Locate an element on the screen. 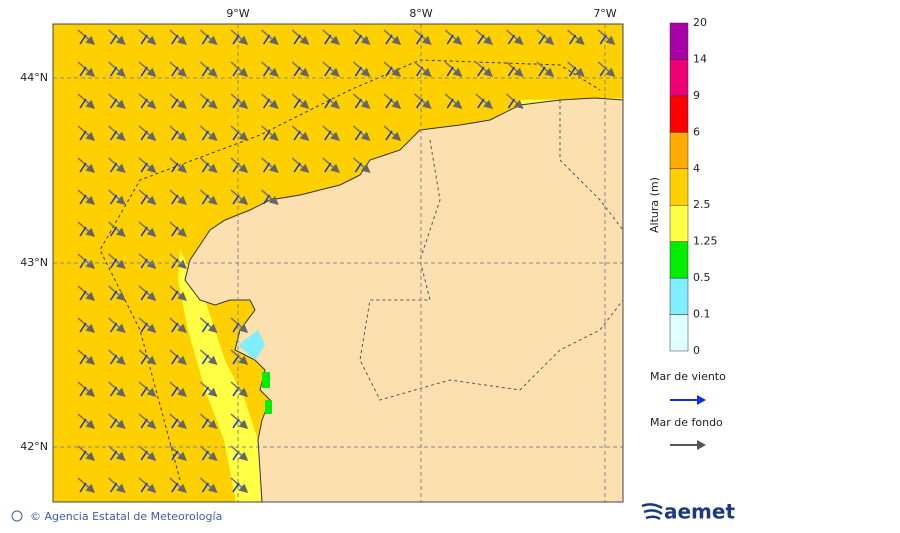 The height and width of the screenshot is (533, 900). lon-label: 7°W is located at coordinates (604, 13).